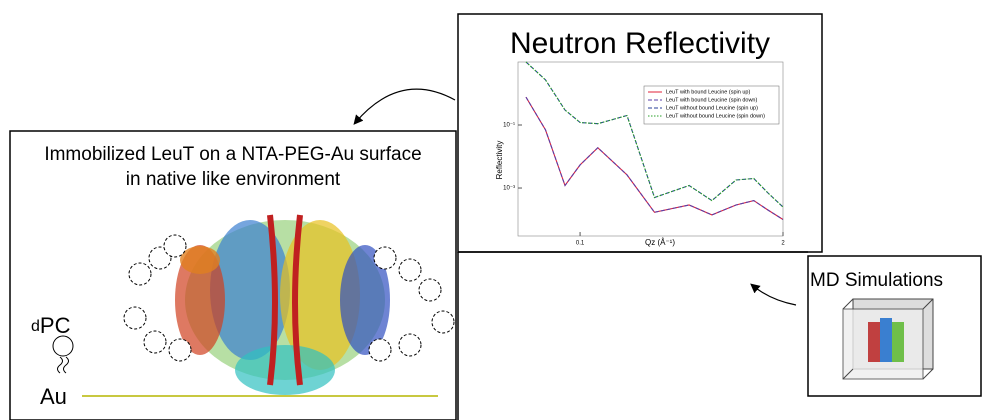  What do you see at coordinates (711, 100) in the screenshot?
I see `legend-label: LeuT with bound Leucine (spin down)` at bounding box center [711, 100].